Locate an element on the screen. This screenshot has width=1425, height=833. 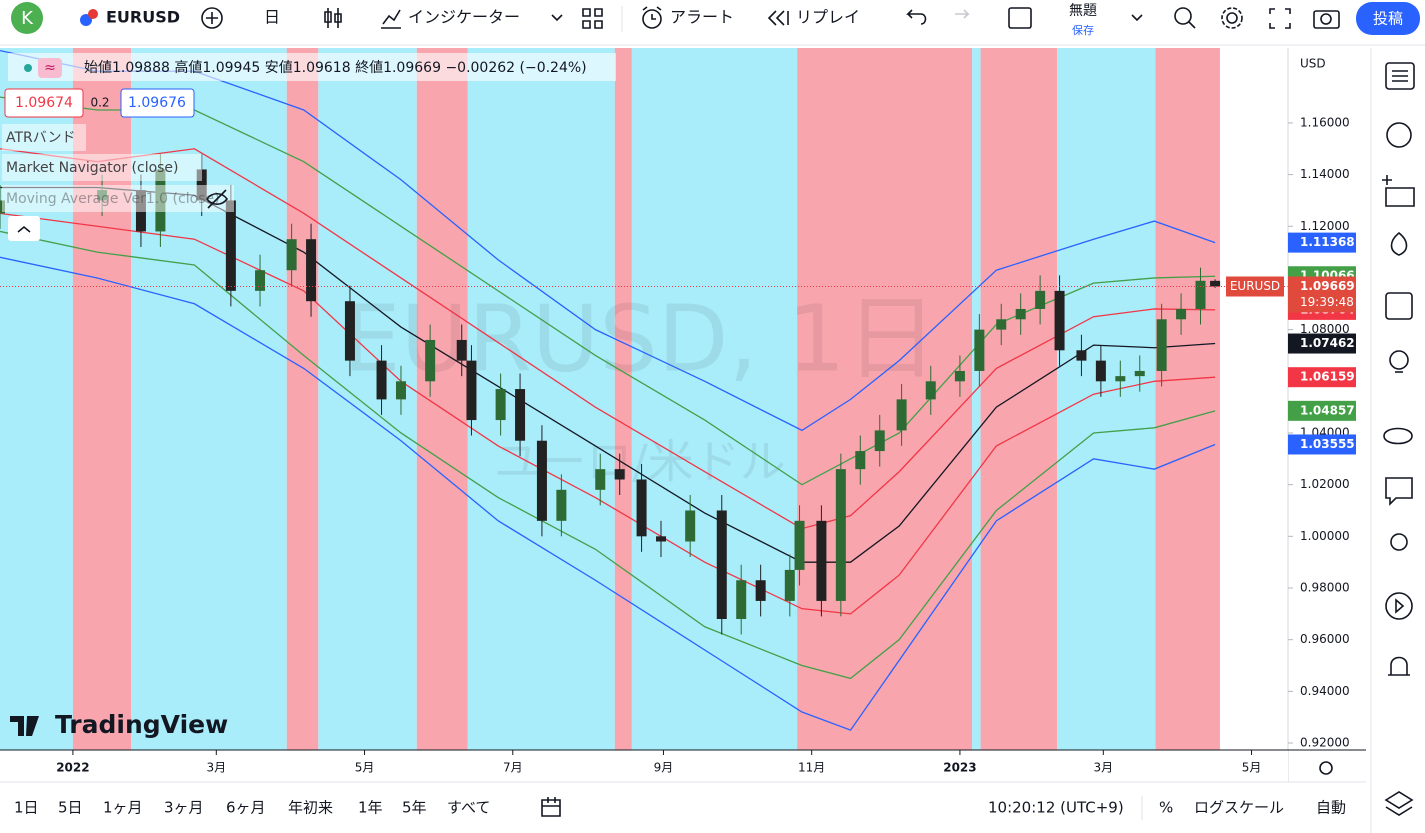
trending-icon is located at coordinates (1399, 243).